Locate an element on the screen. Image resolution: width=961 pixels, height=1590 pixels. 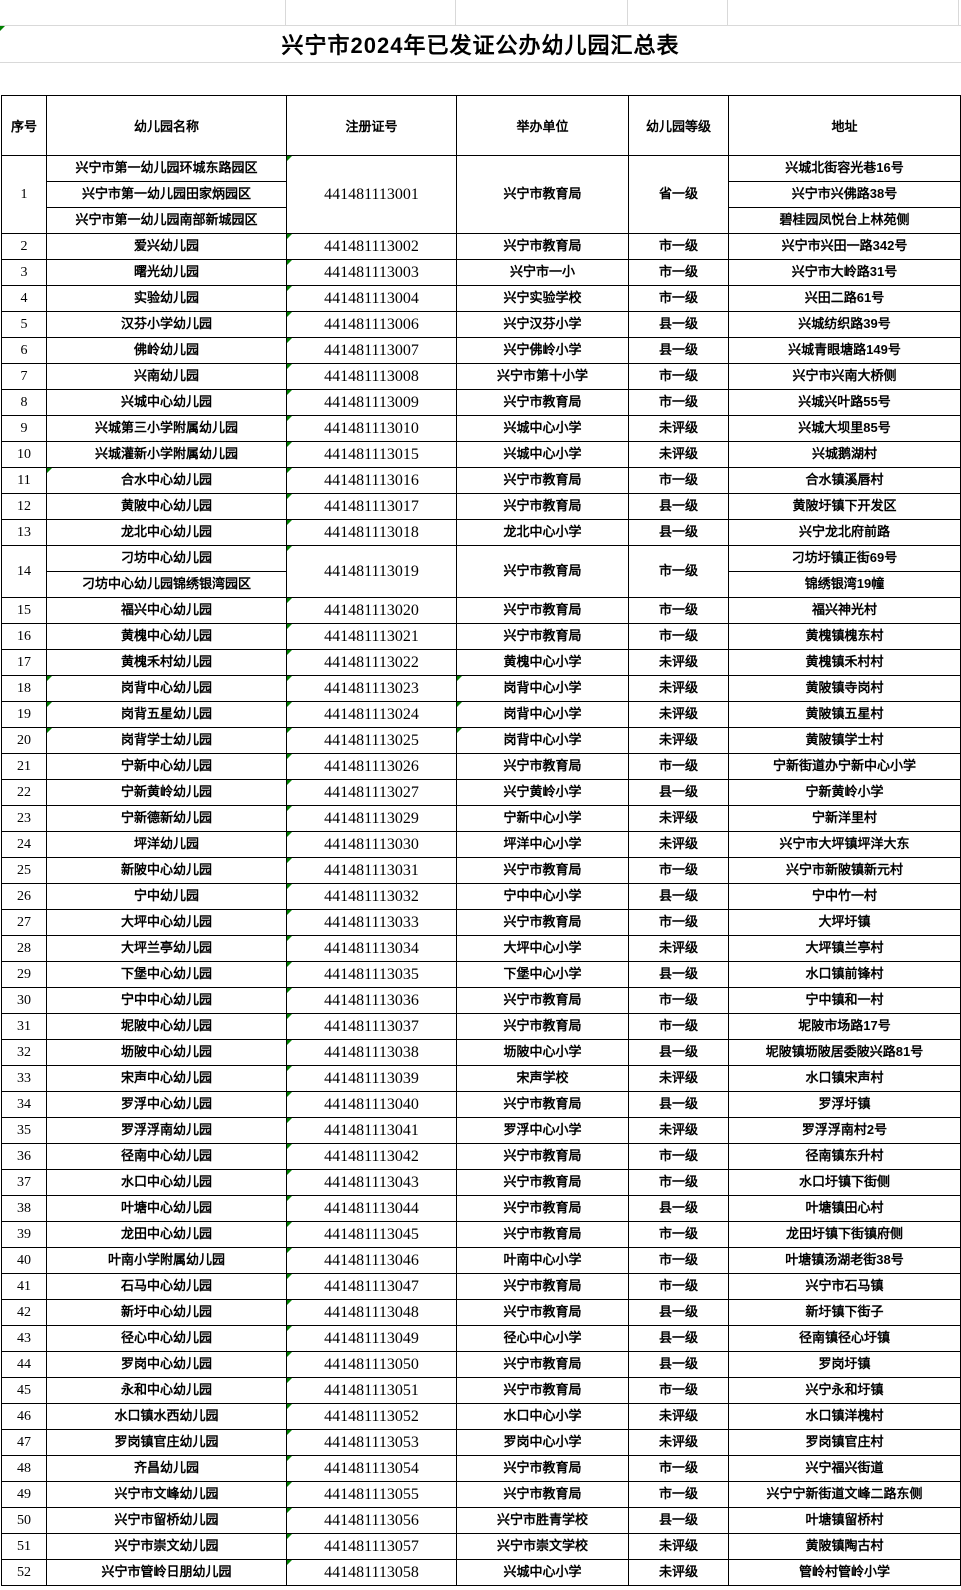
cell-reg: 441481113003 is located at coordinates (371, 272).